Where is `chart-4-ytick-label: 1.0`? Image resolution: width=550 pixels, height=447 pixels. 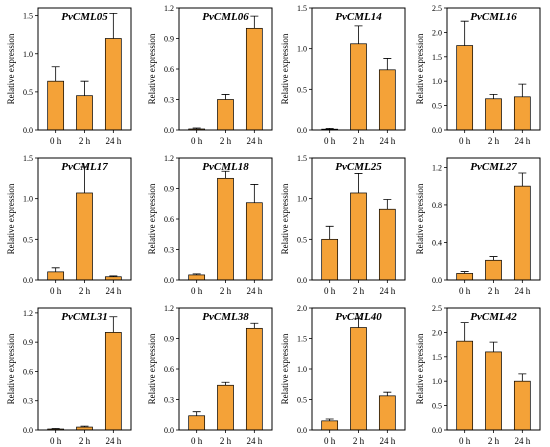 chart-4-ytick-label: 1.0 is located at coordinates (28, 199).